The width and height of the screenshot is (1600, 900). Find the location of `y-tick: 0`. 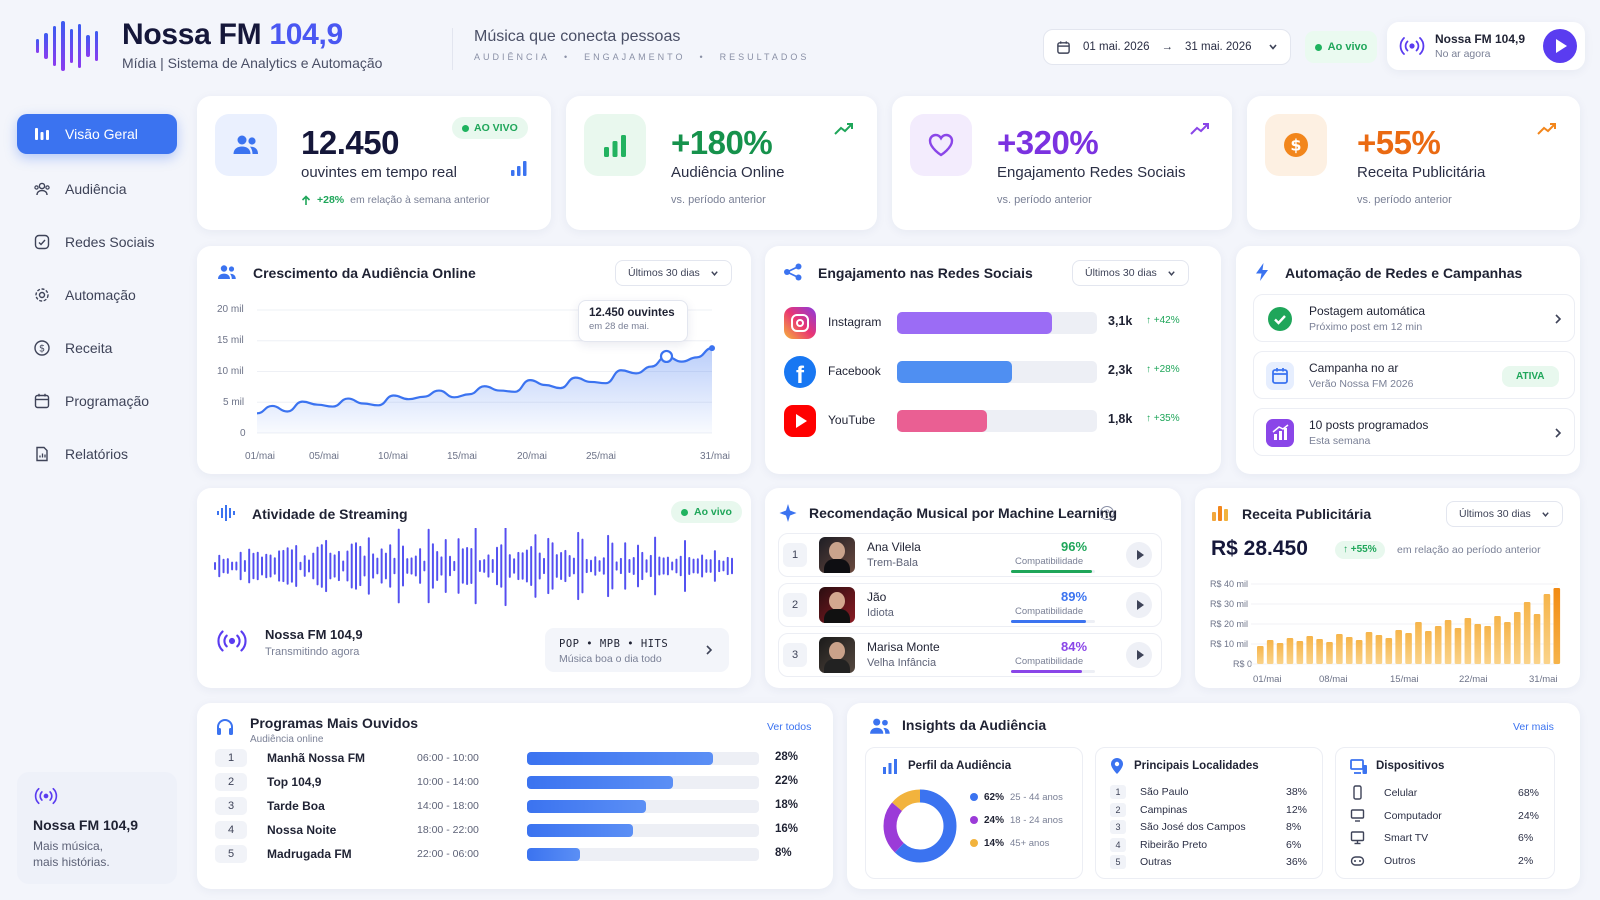

y-tick: 0 is located at coordinates (243, 433).